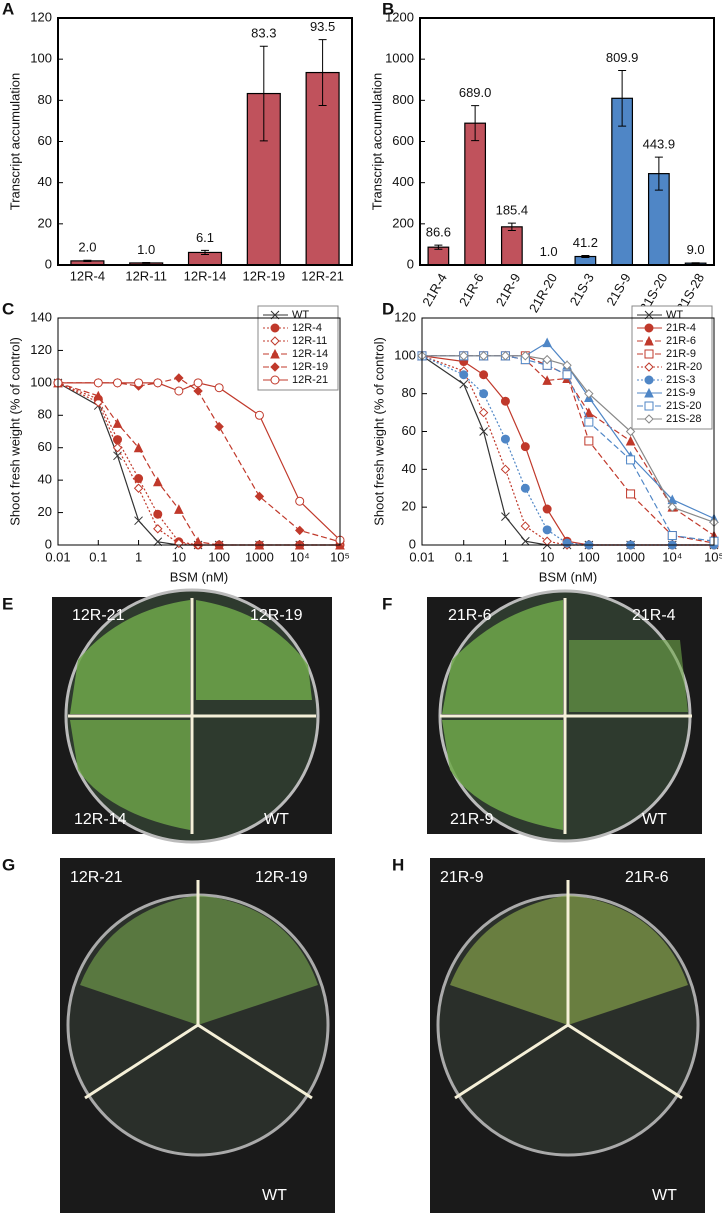  Describe the element at coordinates (664, 1195) in the screenshot. I see `photo-label: WT` at that location.